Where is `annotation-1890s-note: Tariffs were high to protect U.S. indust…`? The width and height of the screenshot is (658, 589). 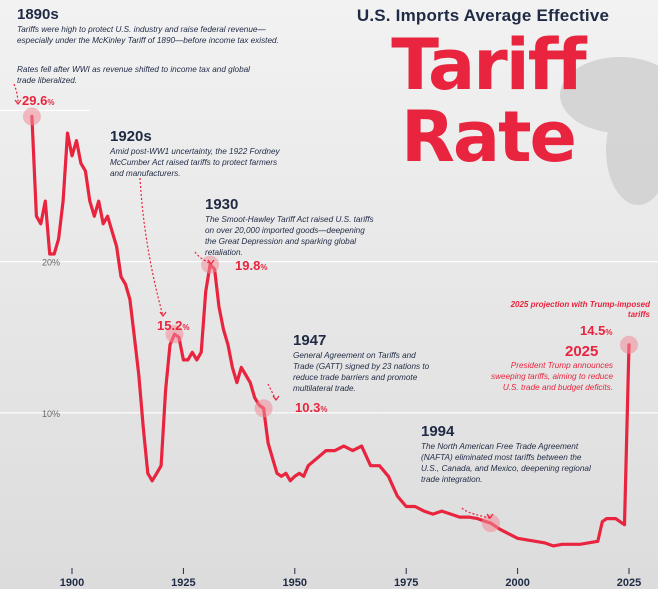
annotation-1890s-note: Tariffs were high to protect U.S. indust… is located at coordinates (148, 35).